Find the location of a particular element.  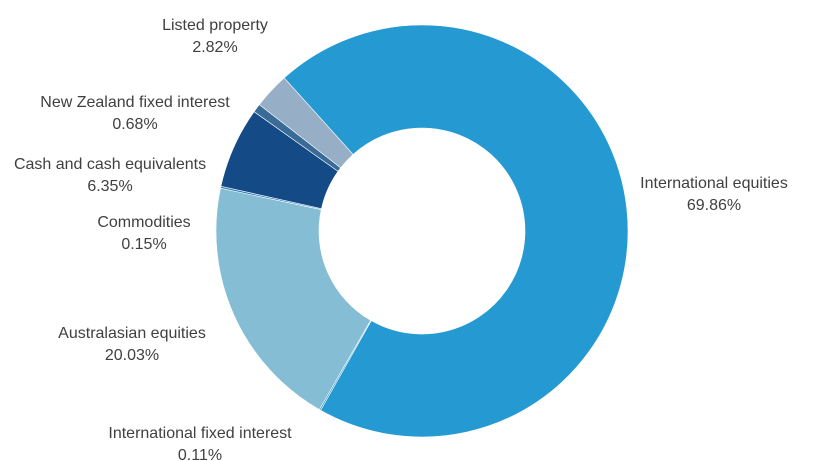

slice-australasian-equities is located at coordinates (293, 299).